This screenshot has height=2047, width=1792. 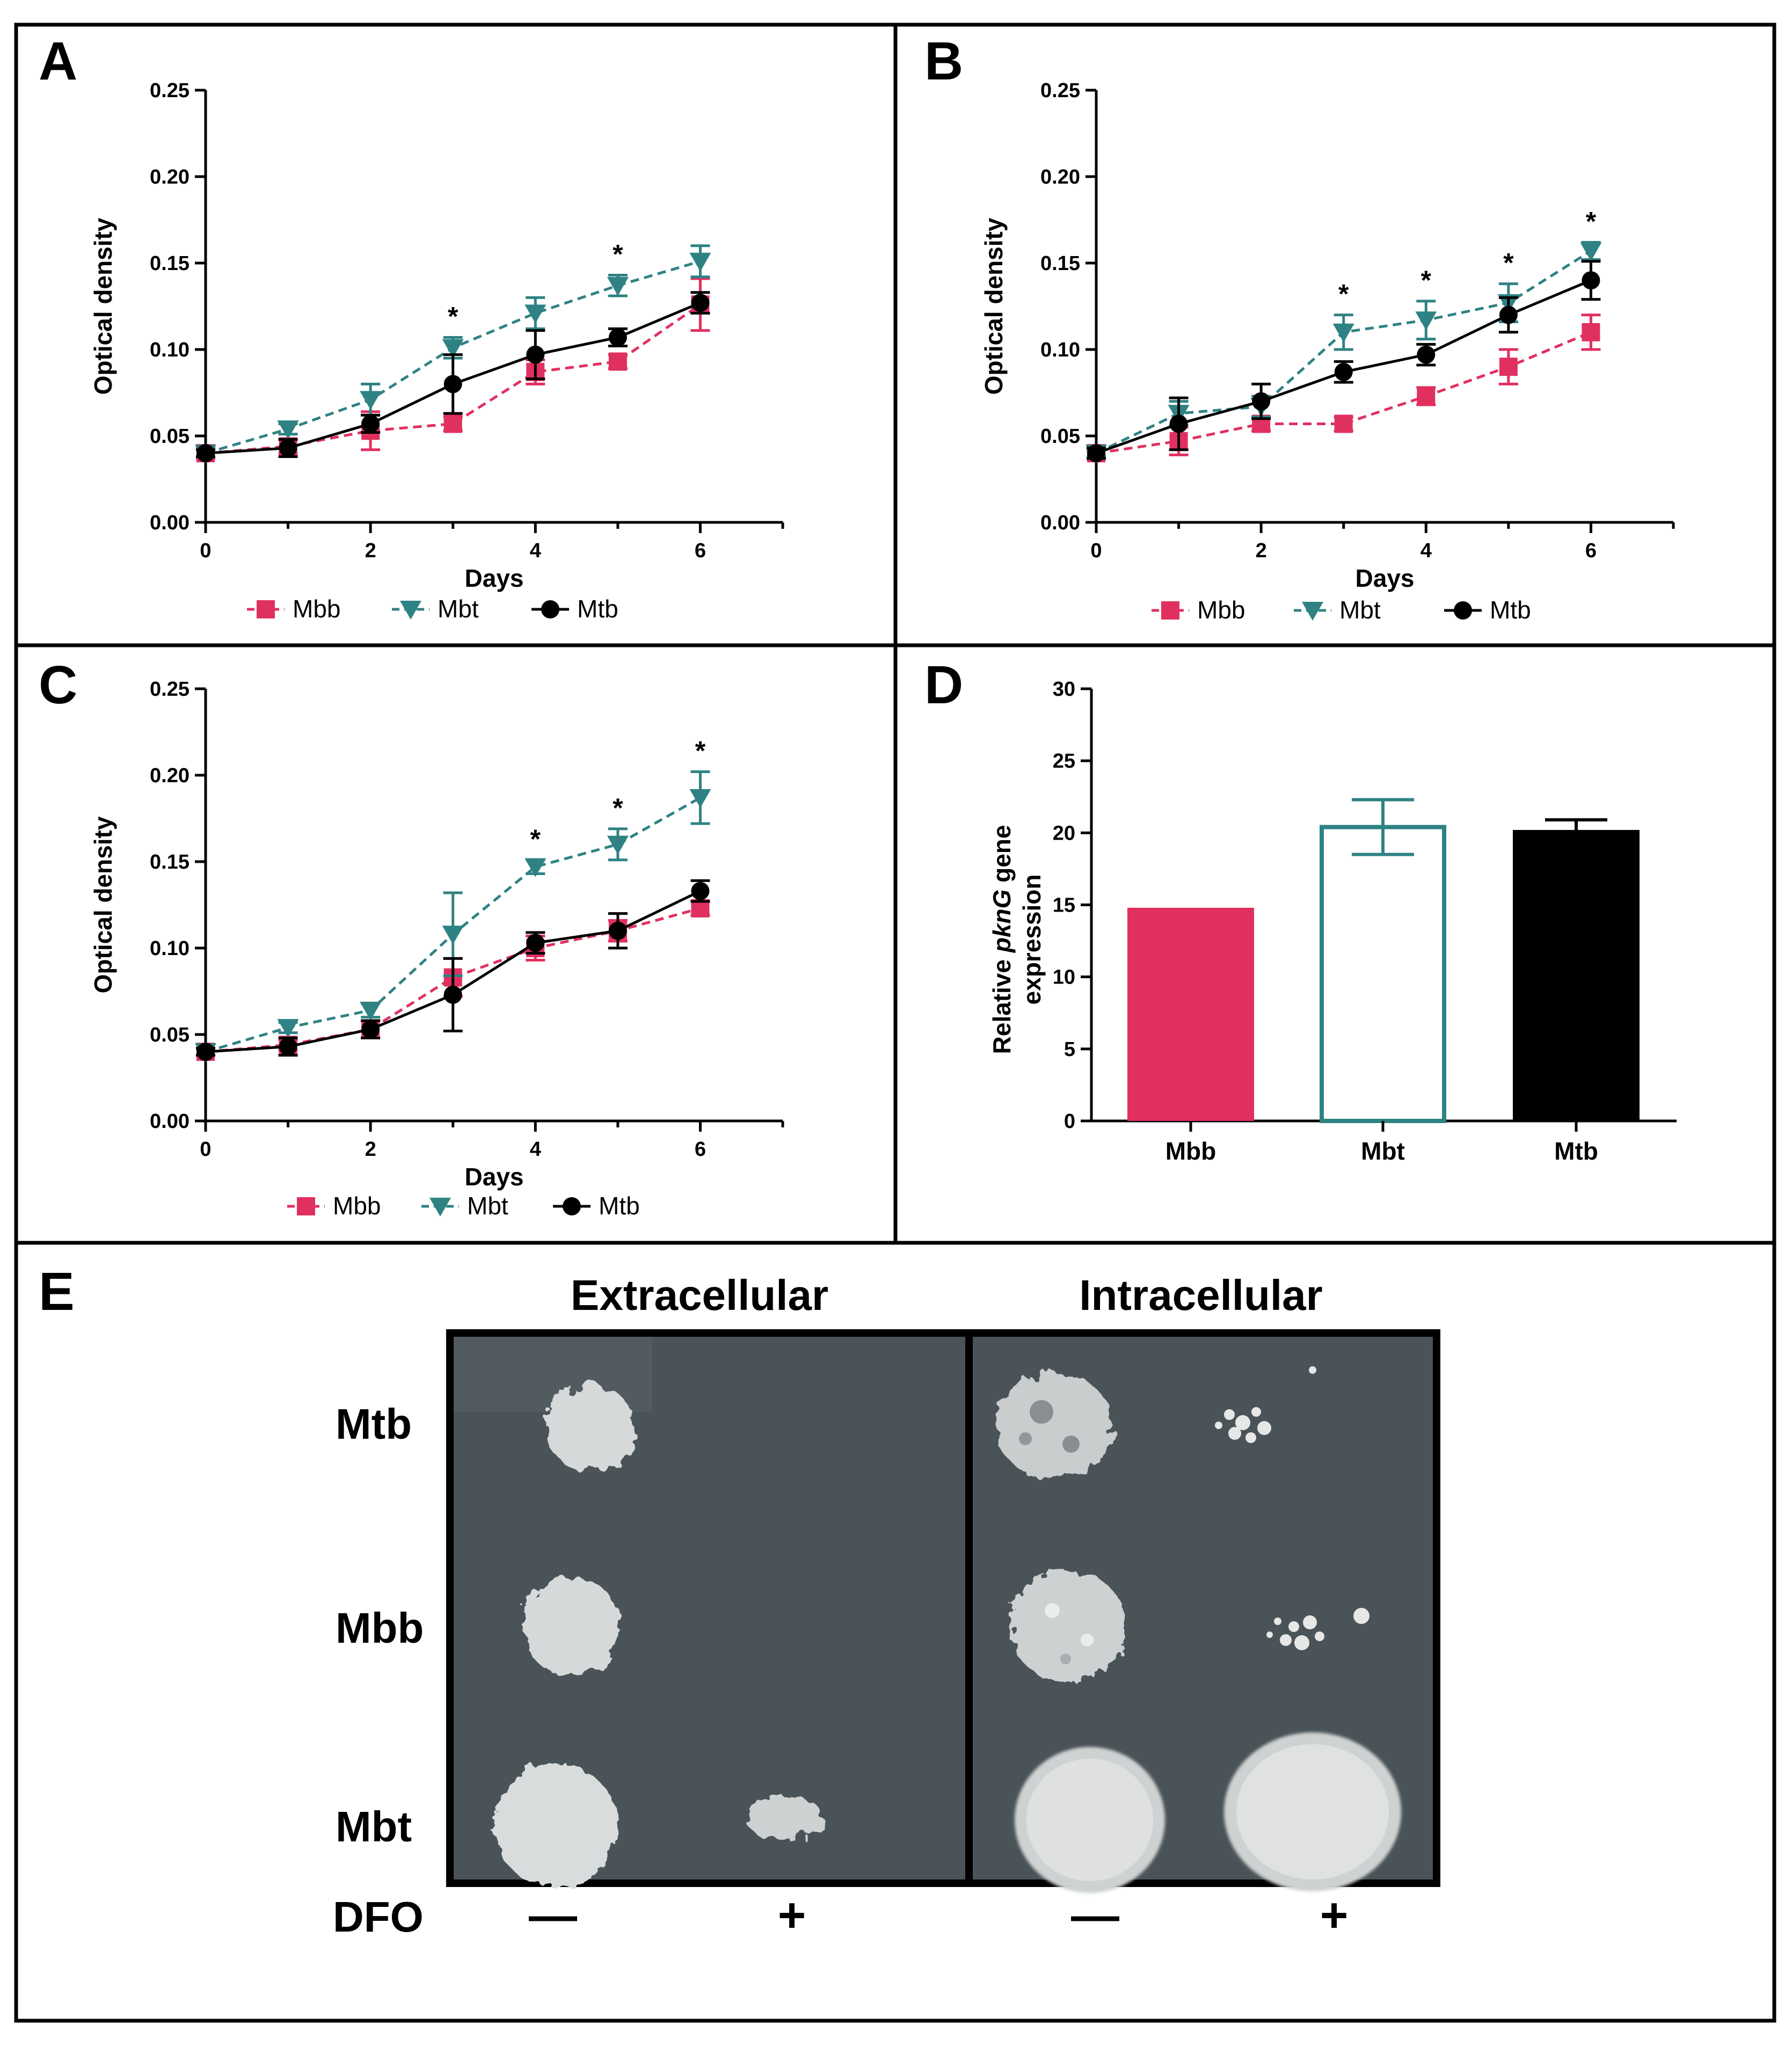 I want to click on colony-mbt-intra-minus-core, so click(x=1089, y=1820).